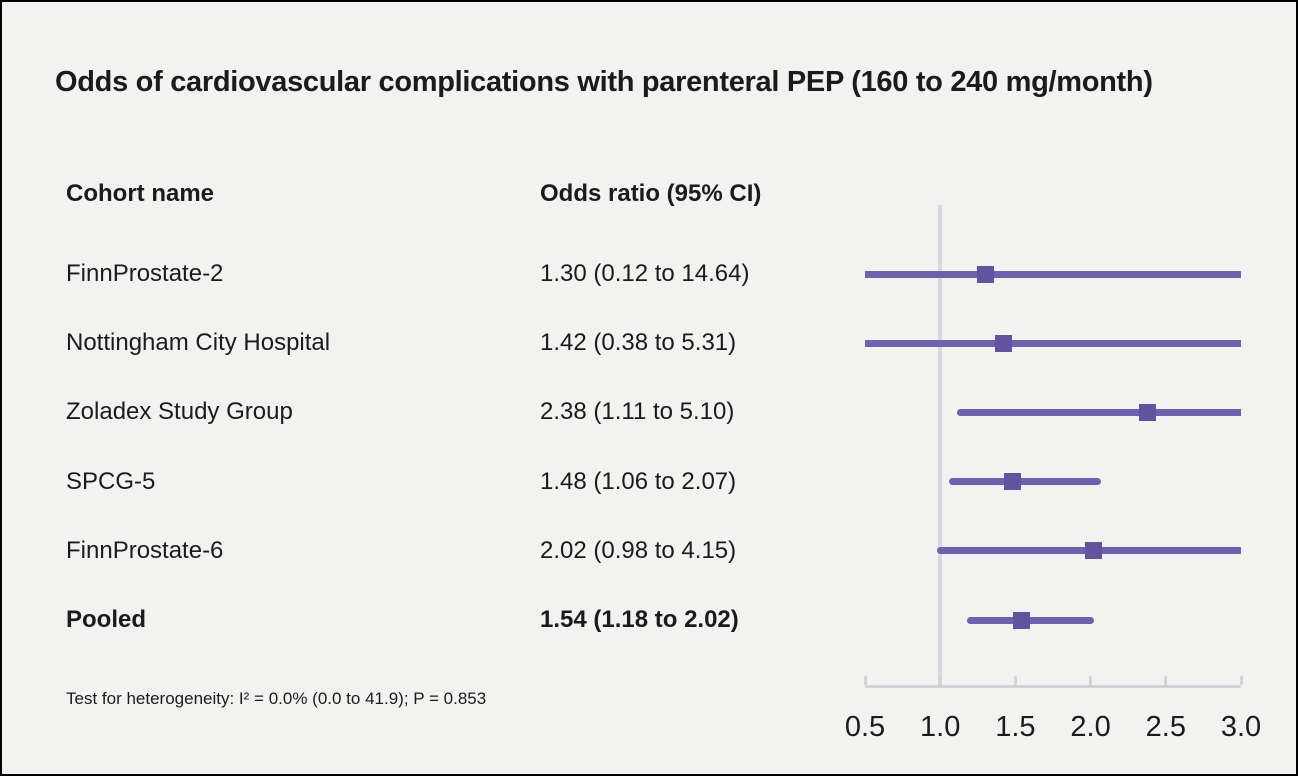 This screenshot has width=1298, height=776. I want to click on axis-tick-label: 1.5, so click(1015, 727).